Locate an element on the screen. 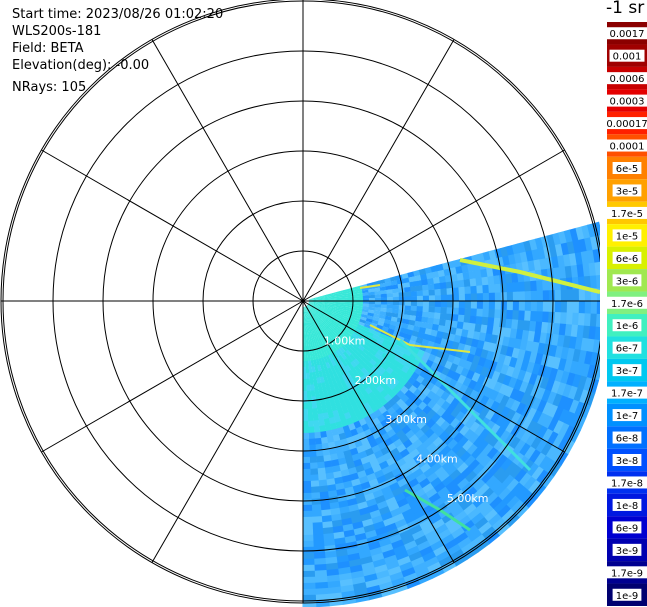  colorbar-label: 1.7e-9 is located at coordinates (627, 573).